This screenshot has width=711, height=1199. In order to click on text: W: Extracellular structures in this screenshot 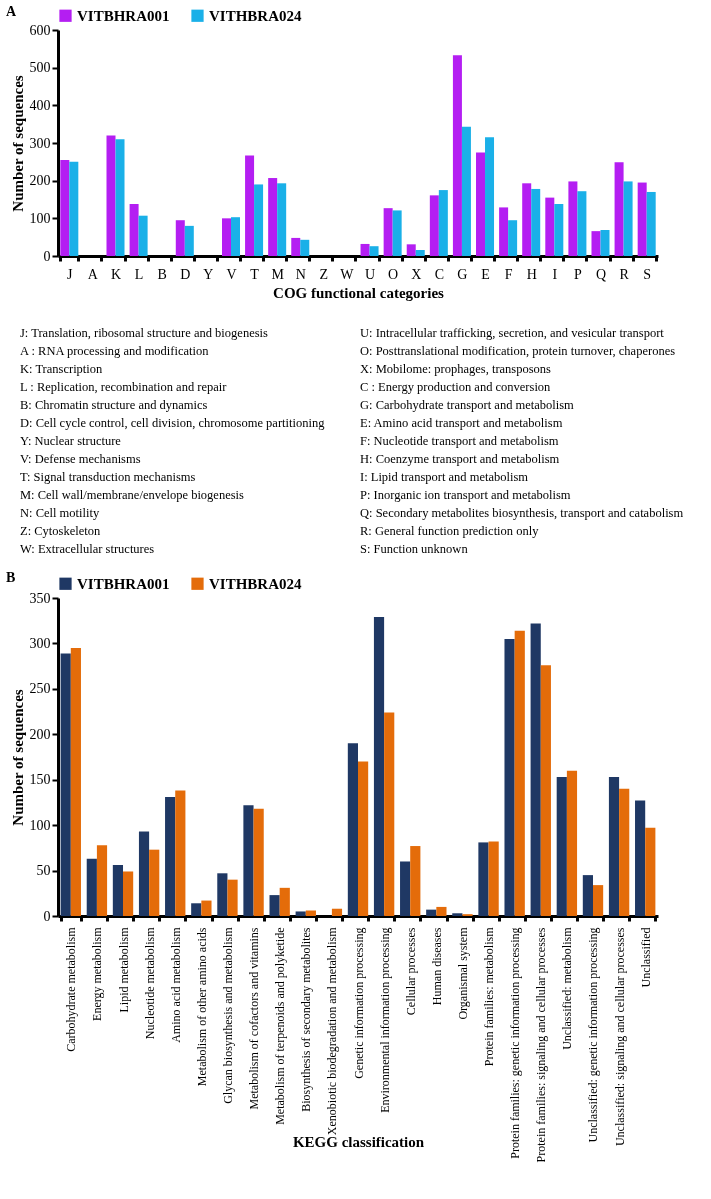, I will do `click(88, 549)`.